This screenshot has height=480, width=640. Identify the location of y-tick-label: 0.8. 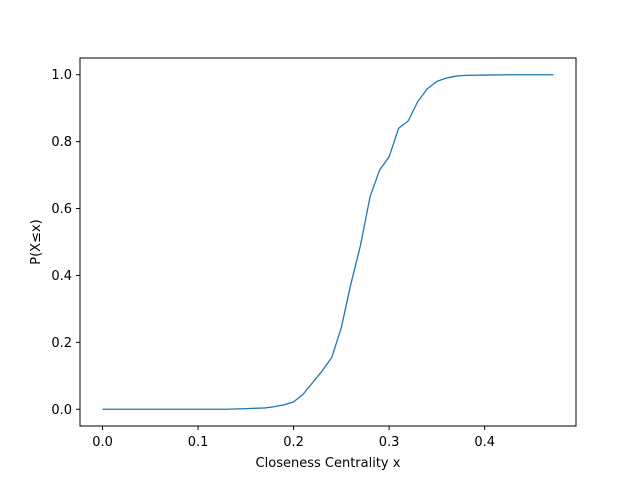
(61, 142).